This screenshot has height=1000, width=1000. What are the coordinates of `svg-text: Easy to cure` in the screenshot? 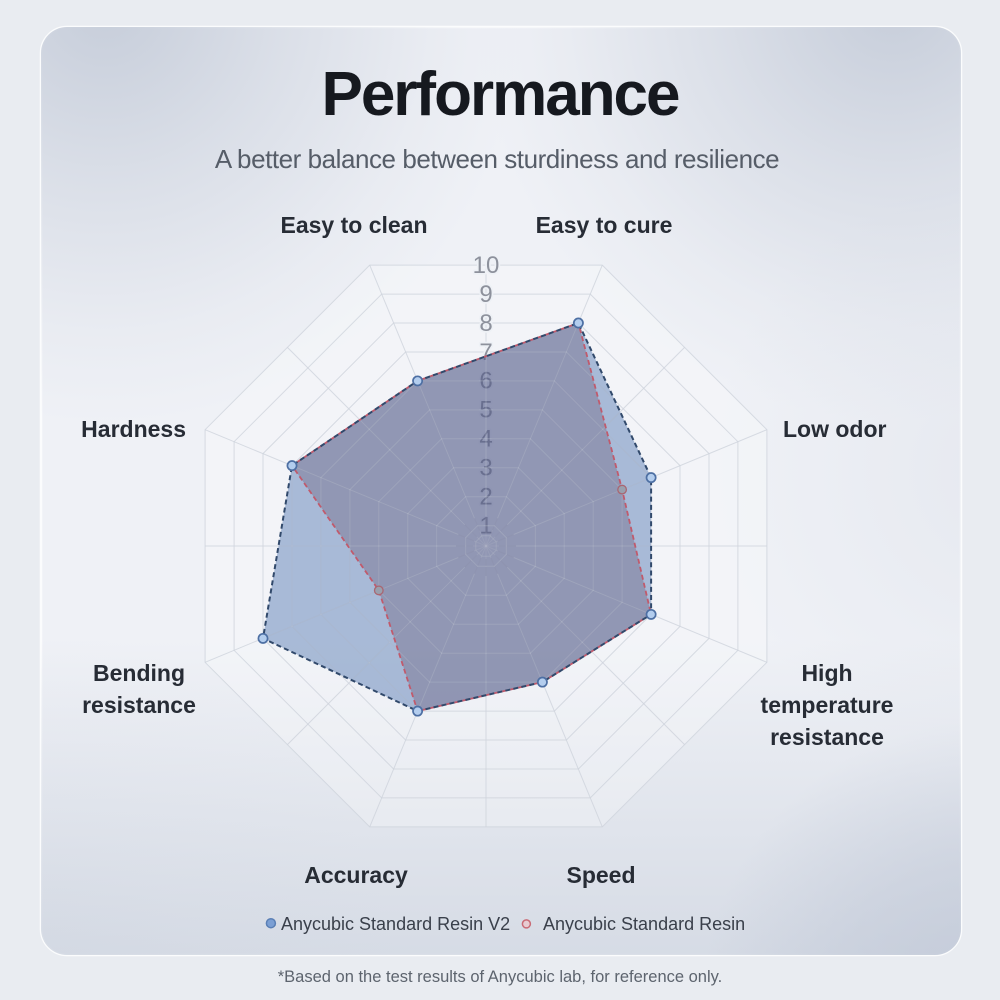 It's located at (604, 225).